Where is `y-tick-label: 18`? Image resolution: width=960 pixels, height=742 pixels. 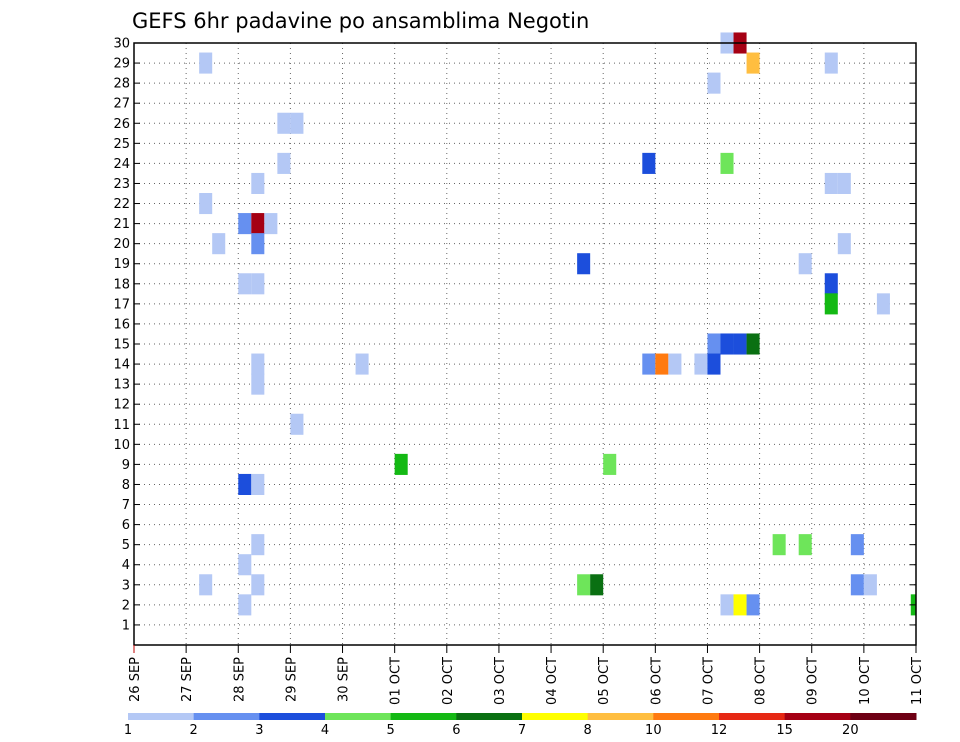 y-tick-label: 18 is located at coordinates (121, 284).